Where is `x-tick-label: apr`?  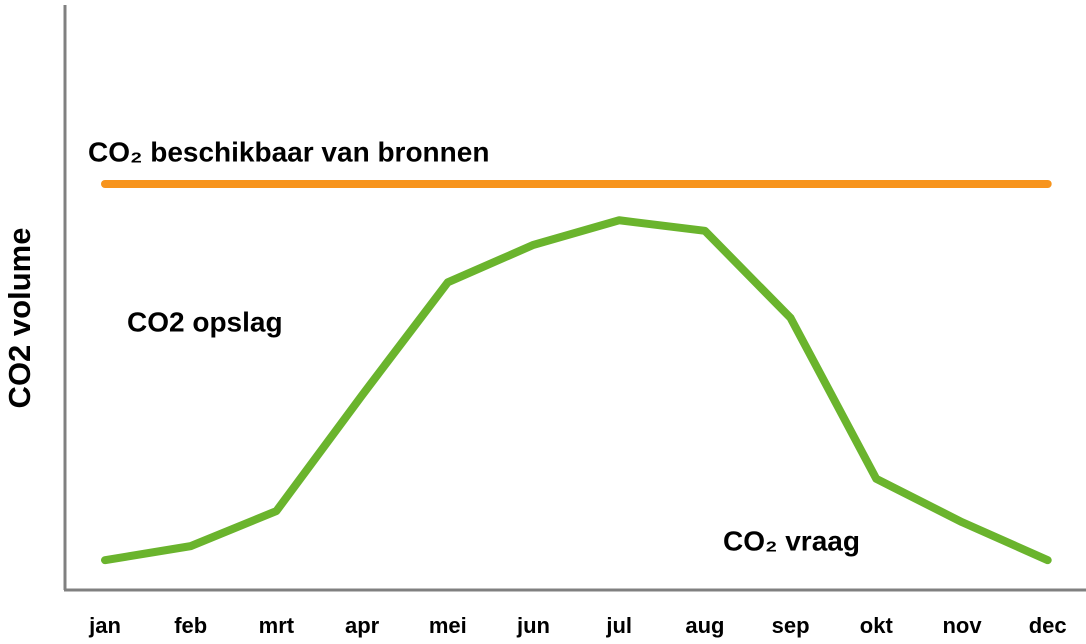 x-tick-label: apr is located at coordinates (362, 625).